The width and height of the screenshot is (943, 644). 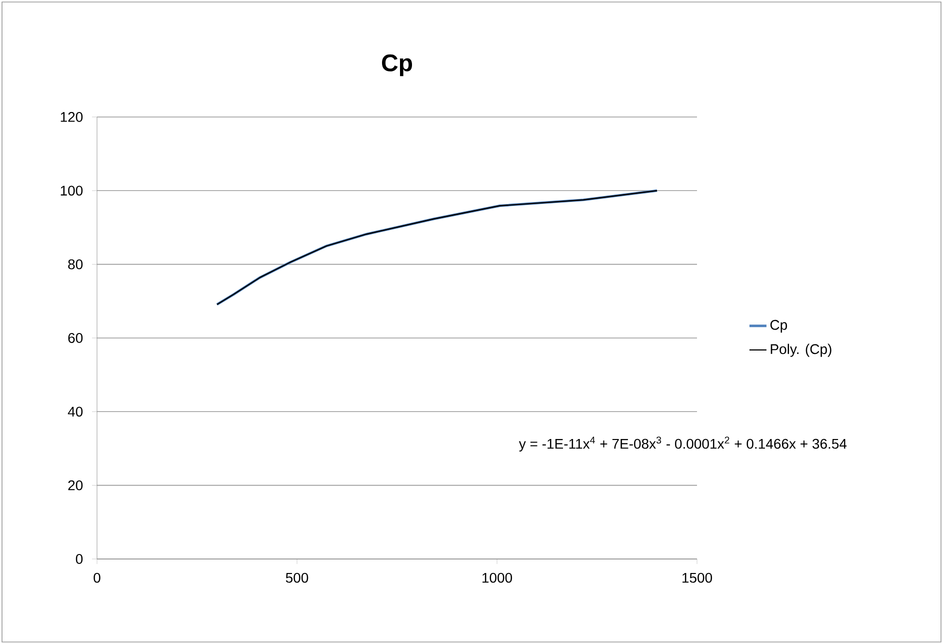 I want to click on x-tick-label: 500, so click(x=297, y=577).